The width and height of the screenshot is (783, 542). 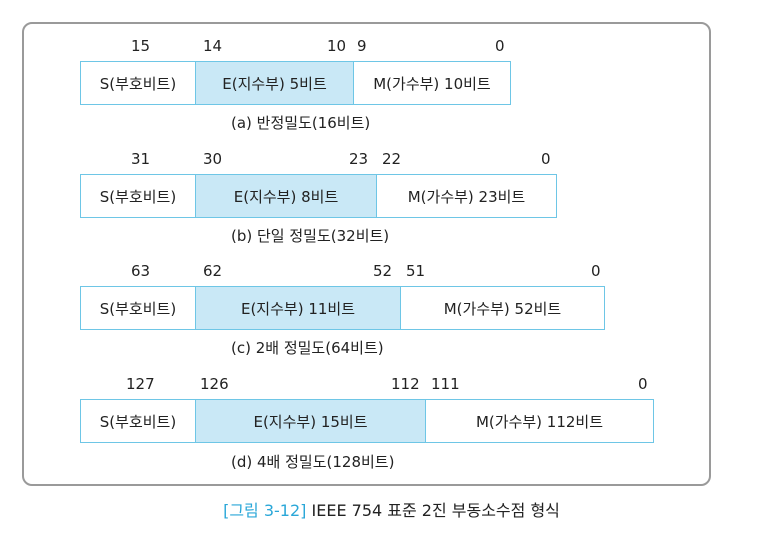 What do you see at coordinates (213, 159) in the screenshot?
I see `bit-index-exp-high: 30` at bounding box center [213, 159].